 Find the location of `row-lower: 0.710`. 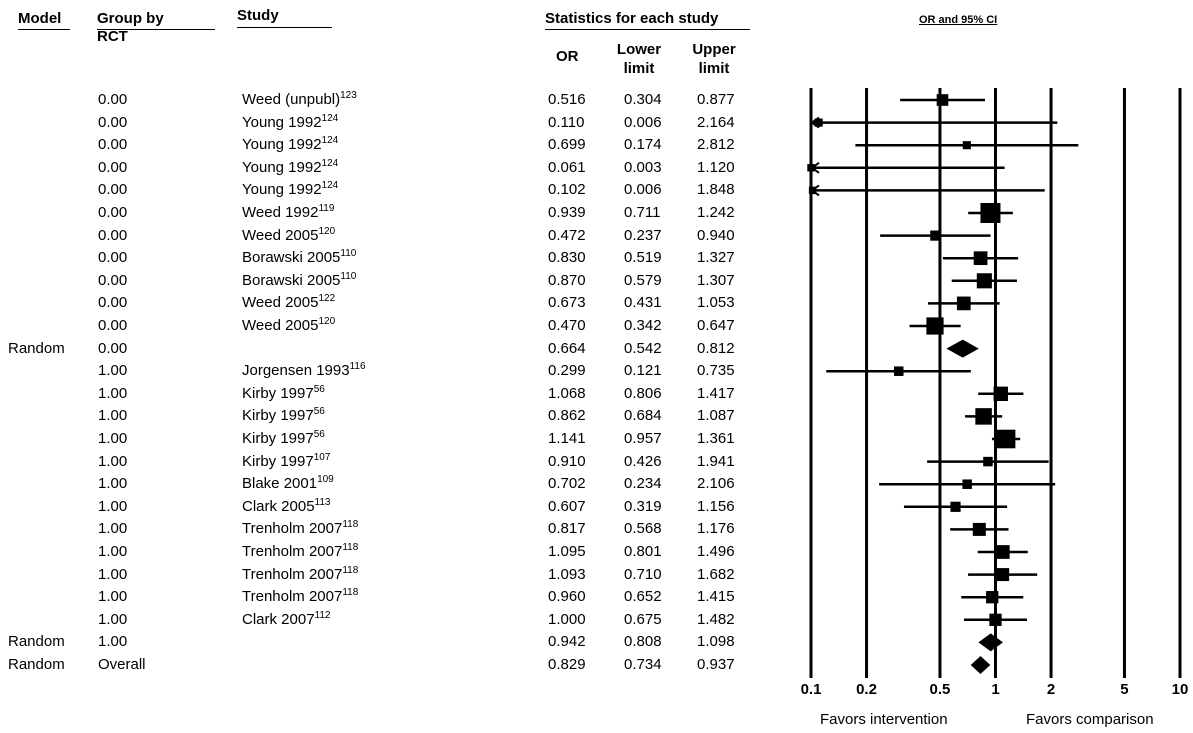

row-lower: 0.710 is located at coordinates (643, 574).